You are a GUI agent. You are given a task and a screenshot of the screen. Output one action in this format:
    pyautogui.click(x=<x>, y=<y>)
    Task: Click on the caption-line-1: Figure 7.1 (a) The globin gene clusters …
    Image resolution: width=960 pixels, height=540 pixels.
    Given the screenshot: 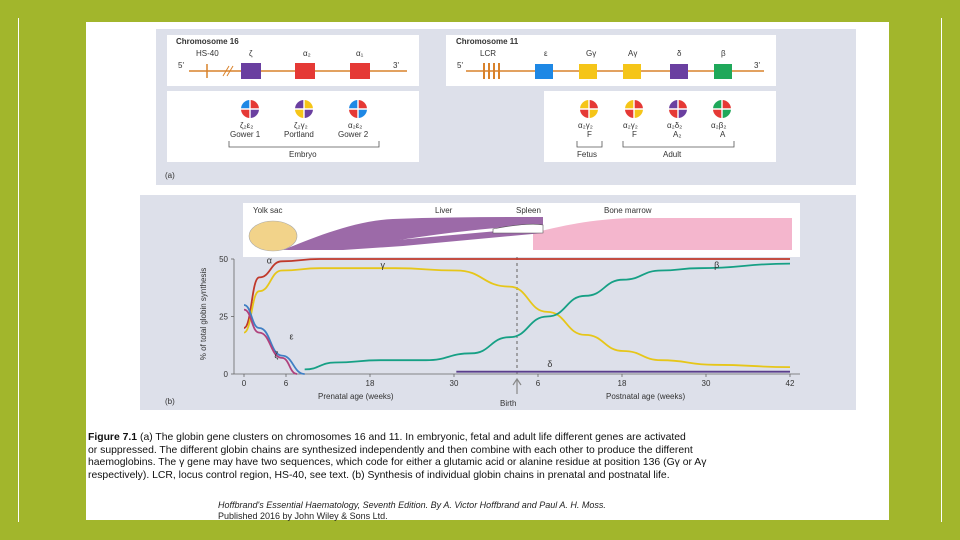 What is the action you would take?
    pyautogui.click(x=387, y=437)
    